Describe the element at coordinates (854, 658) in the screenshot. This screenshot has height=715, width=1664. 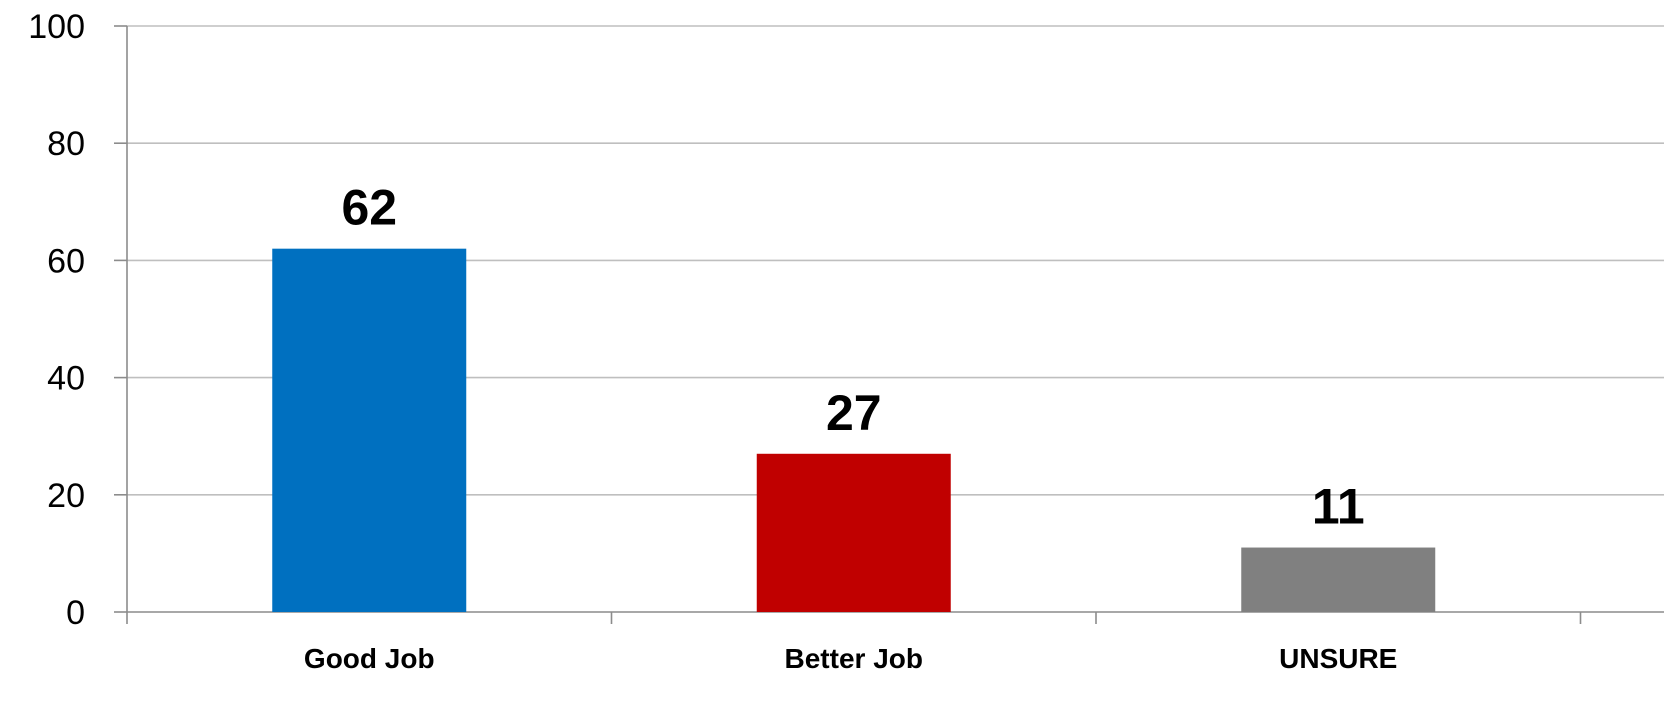
I see `x-tick-label: Better Job` at that location.